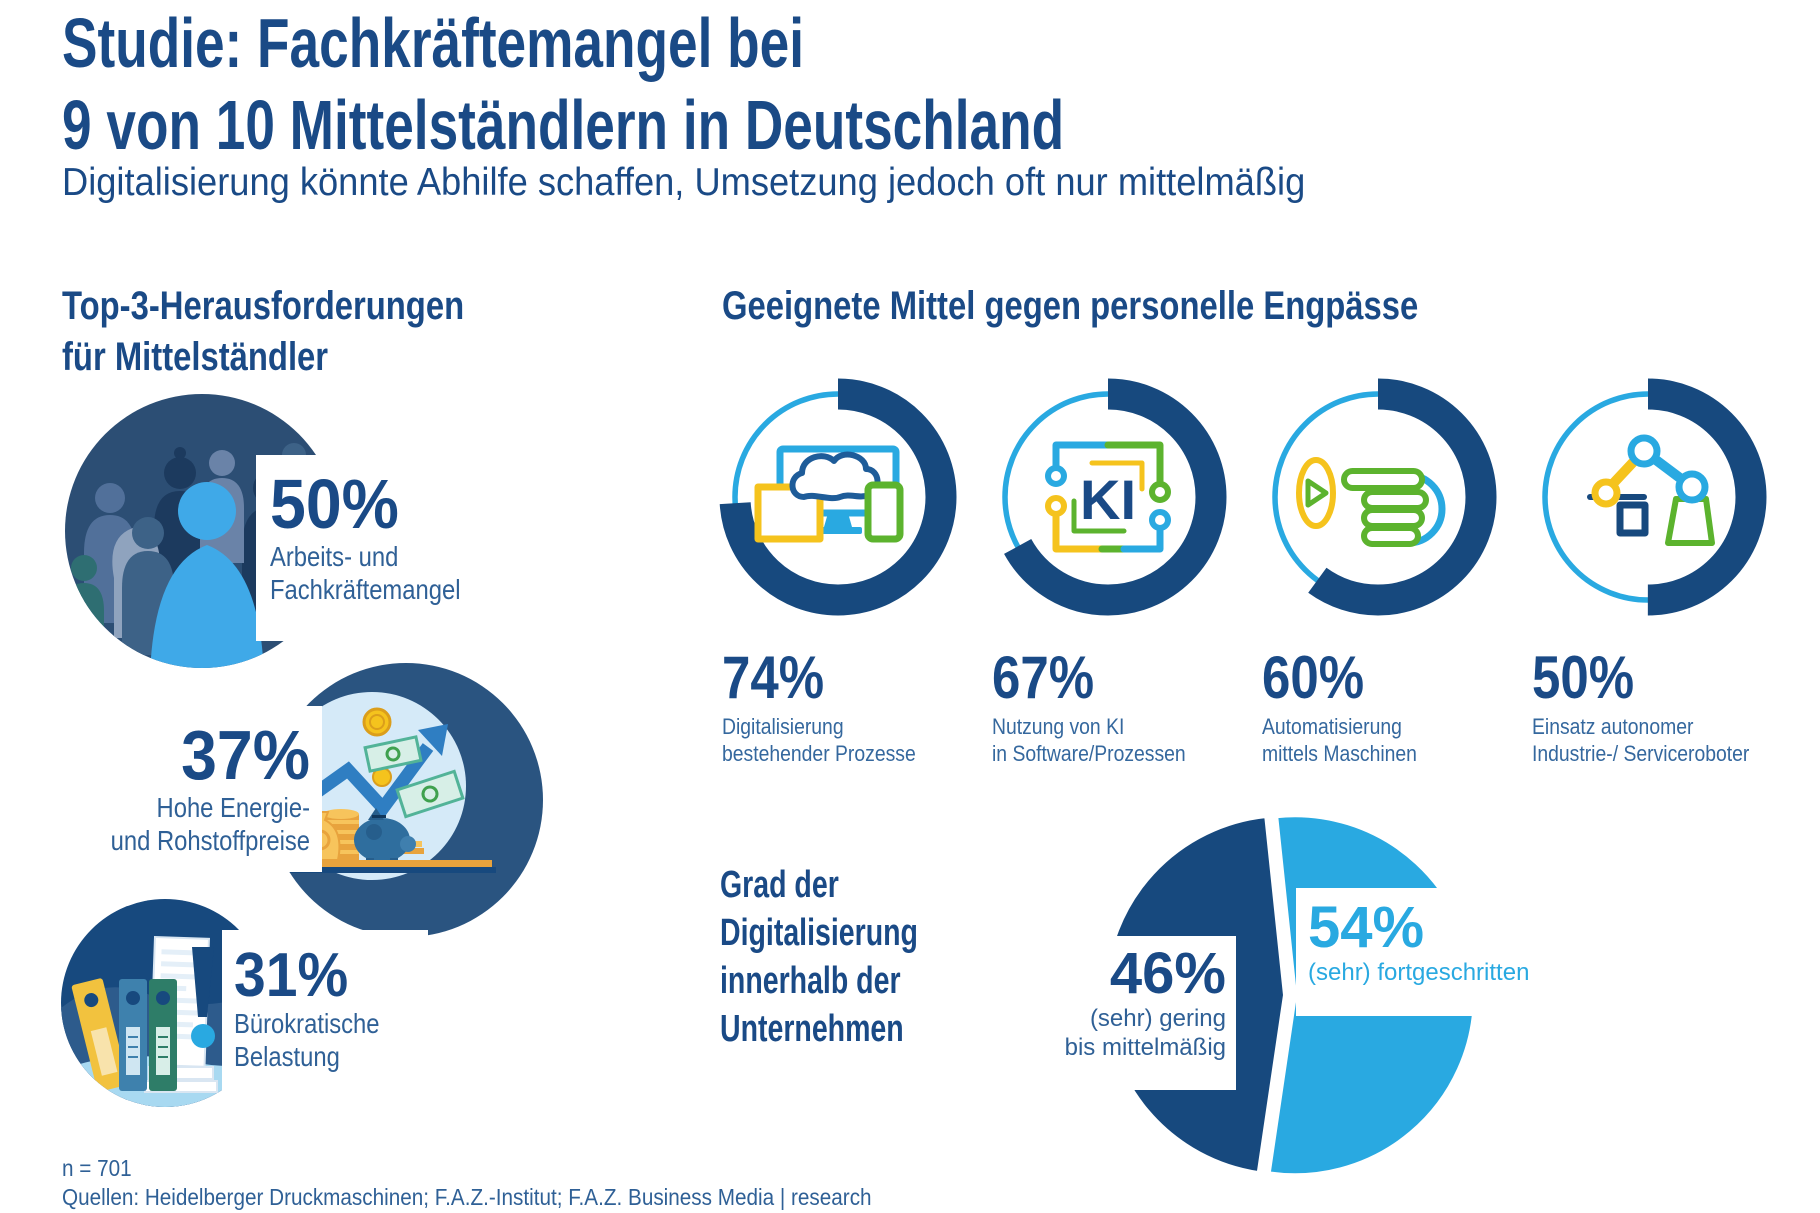 The height and width of the screenshot is (1213, 1820). What do you see at coordinates (203, 997) in the screenshot?
I see `exclamation-mark-icon` at bounding box center [203, 997].